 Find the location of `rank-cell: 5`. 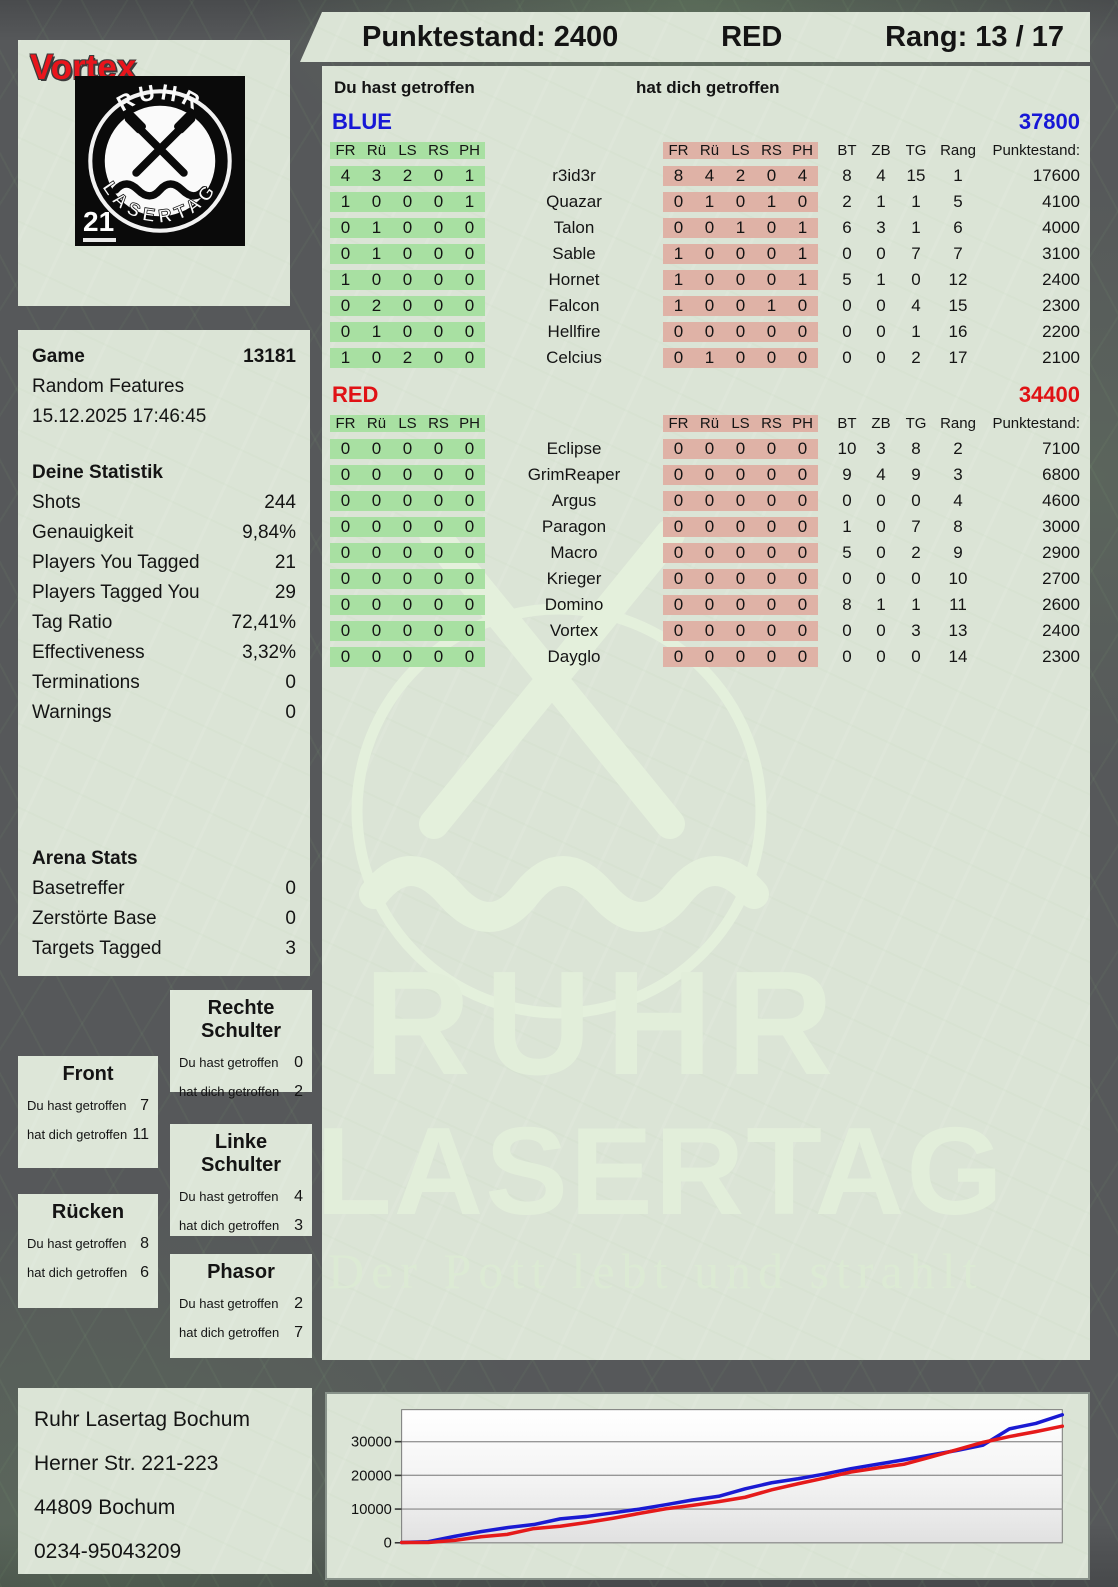

rank-cell: 5 is located at coordinates (958, 201).